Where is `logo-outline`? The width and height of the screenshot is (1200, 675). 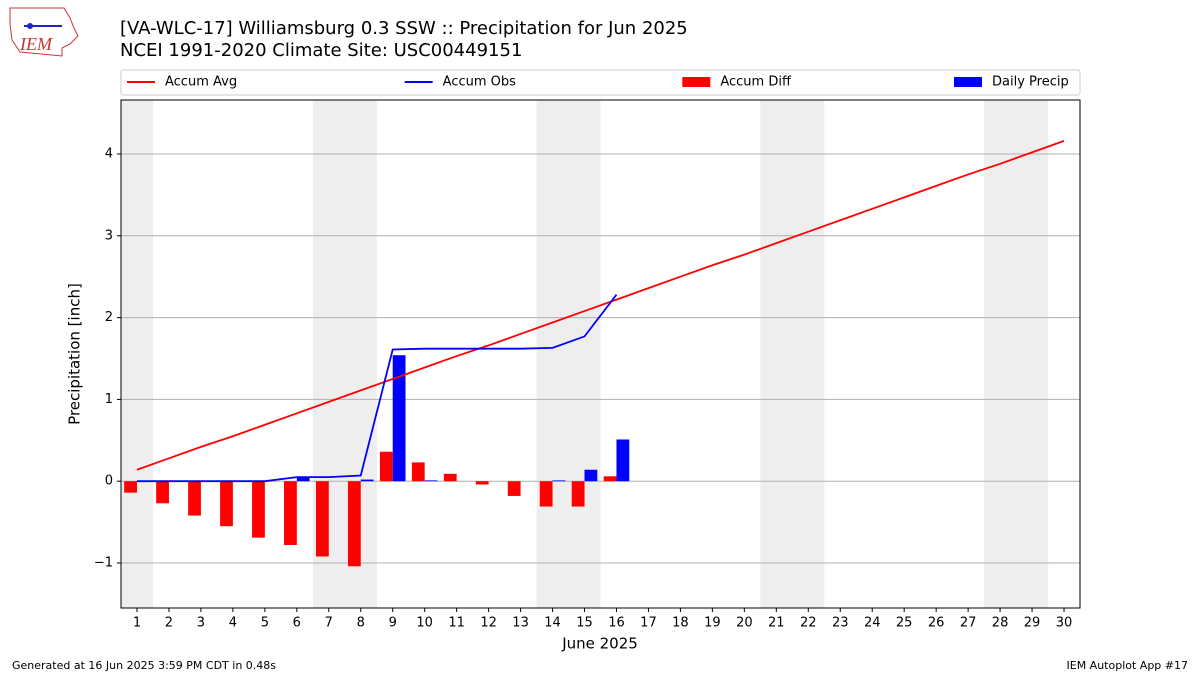 logo-outline is located at coordinates (44, 32).